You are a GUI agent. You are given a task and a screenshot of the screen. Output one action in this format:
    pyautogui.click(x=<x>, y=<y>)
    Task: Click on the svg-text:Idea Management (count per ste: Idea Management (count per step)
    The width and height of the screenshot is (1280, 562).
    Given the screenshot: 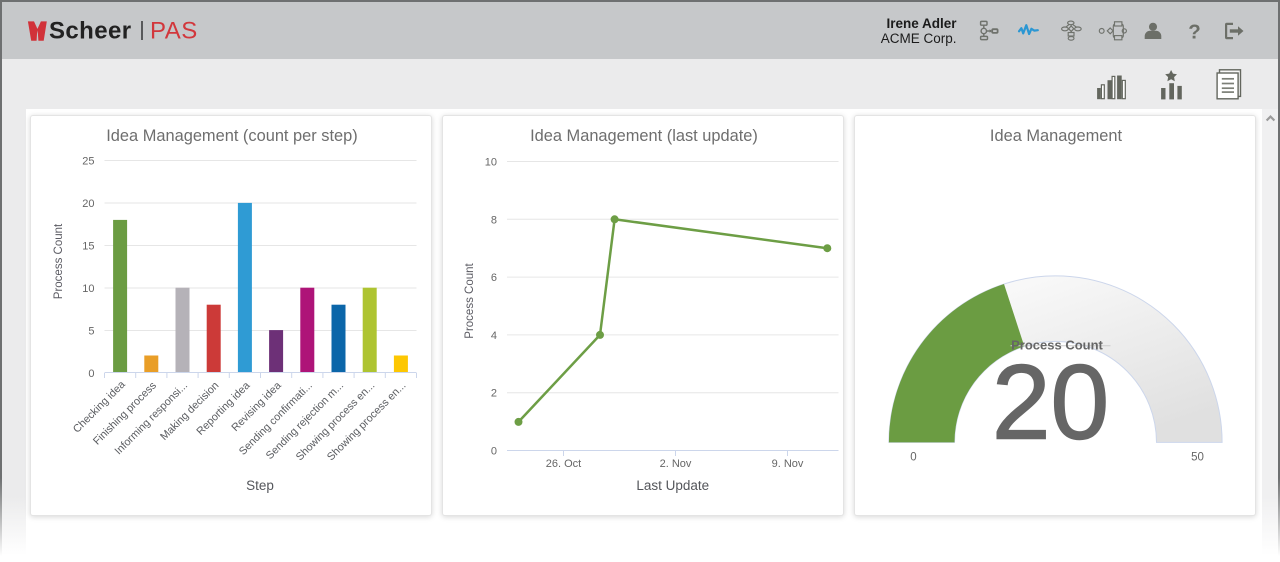 What is the action you would take?
    pyautogui.click(x=231, y=136)
    